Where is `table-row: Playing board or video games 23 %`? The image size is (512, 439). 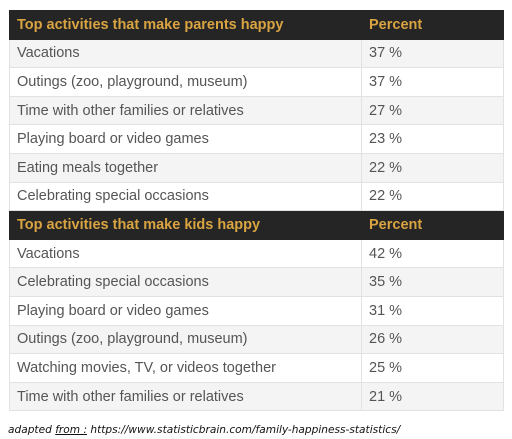 table-row: Playing board or video games 23 % is located at coordinates (256, 139).